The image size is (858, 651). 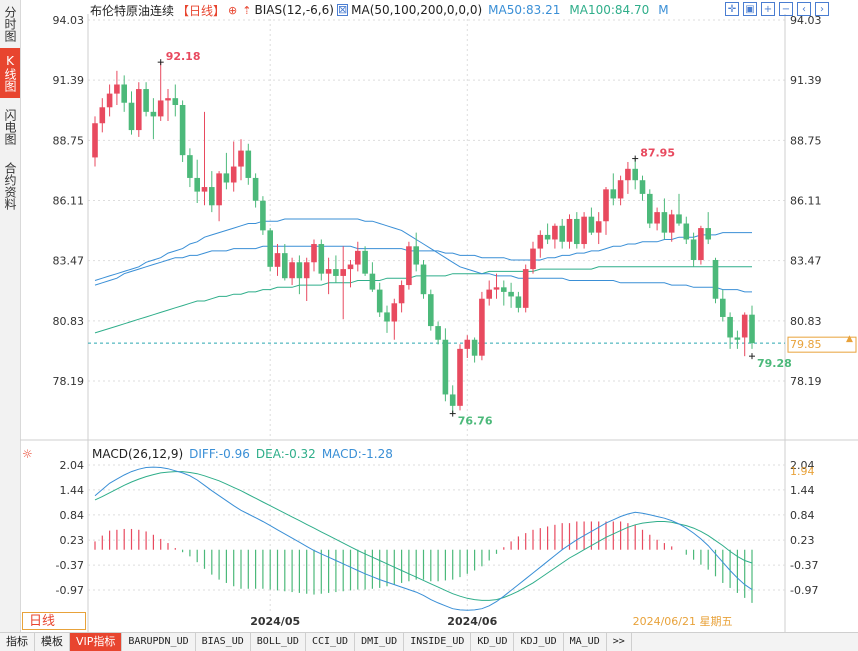 I want to click on extreme-label: 76.76, so click(x=475, y=421).